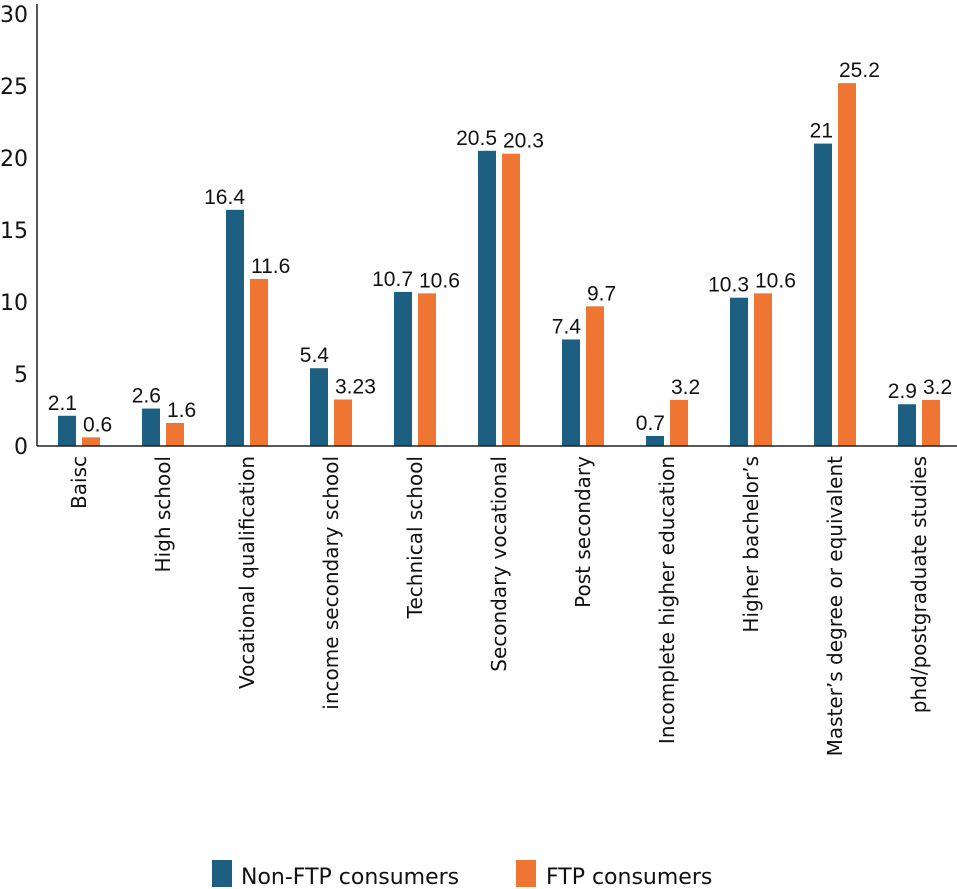 The height and width of the screenshot is (889, 957). What do you see at coordinates (146, 396) in the screenshot?
I see `data-label: 2.6` at bounding box center [146, 396].